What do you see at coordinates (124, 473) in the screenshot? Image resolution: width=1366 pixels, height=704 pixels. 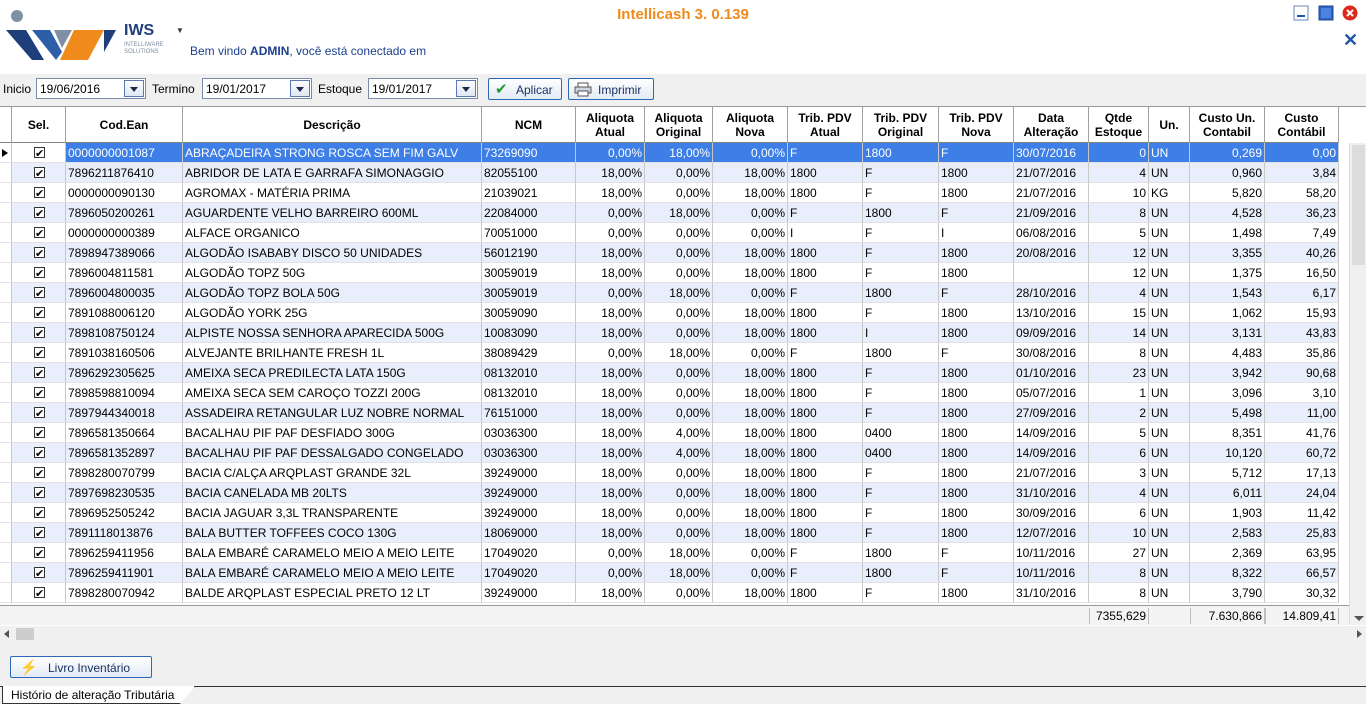 I see `cell-cod-ean: 7898280070799` at bounding box center [124, 473].